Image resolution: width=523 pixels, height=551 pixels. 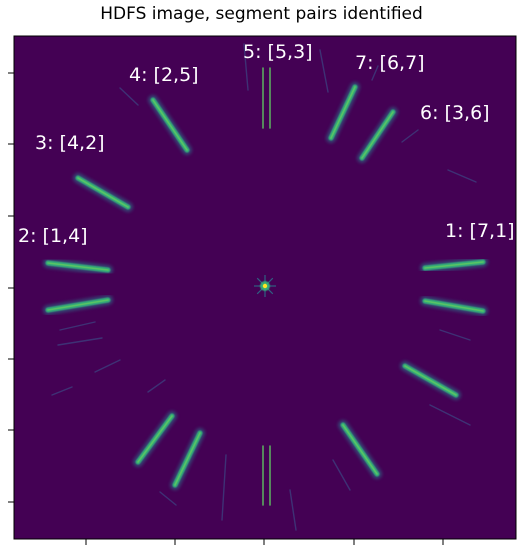 I want to click on star-core, so click(x=265, y=286).